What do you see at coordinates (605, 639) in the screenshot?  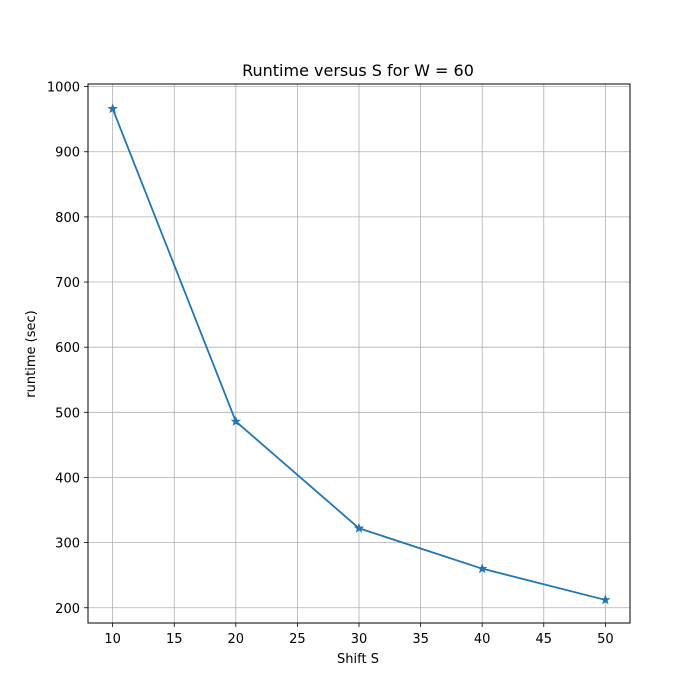 I see `x-tick-label: 50` at bounding box center [605, 639].